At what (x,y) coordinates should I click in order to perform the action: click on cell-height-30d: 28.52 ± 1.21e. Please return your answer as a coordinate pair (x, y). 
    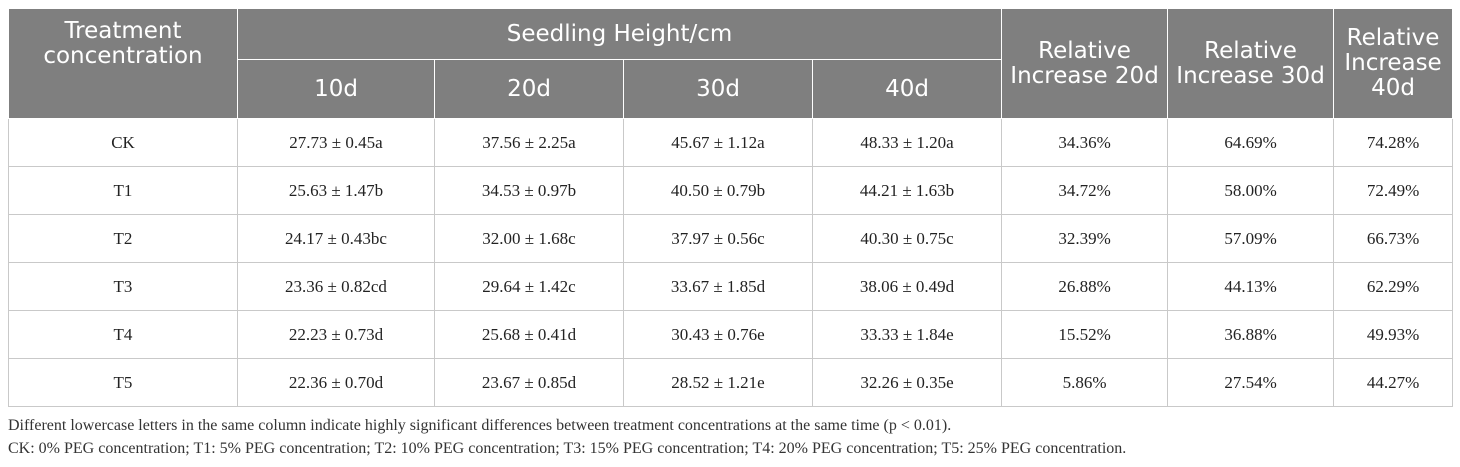
    Looking at the image, I should click on (718, 382).